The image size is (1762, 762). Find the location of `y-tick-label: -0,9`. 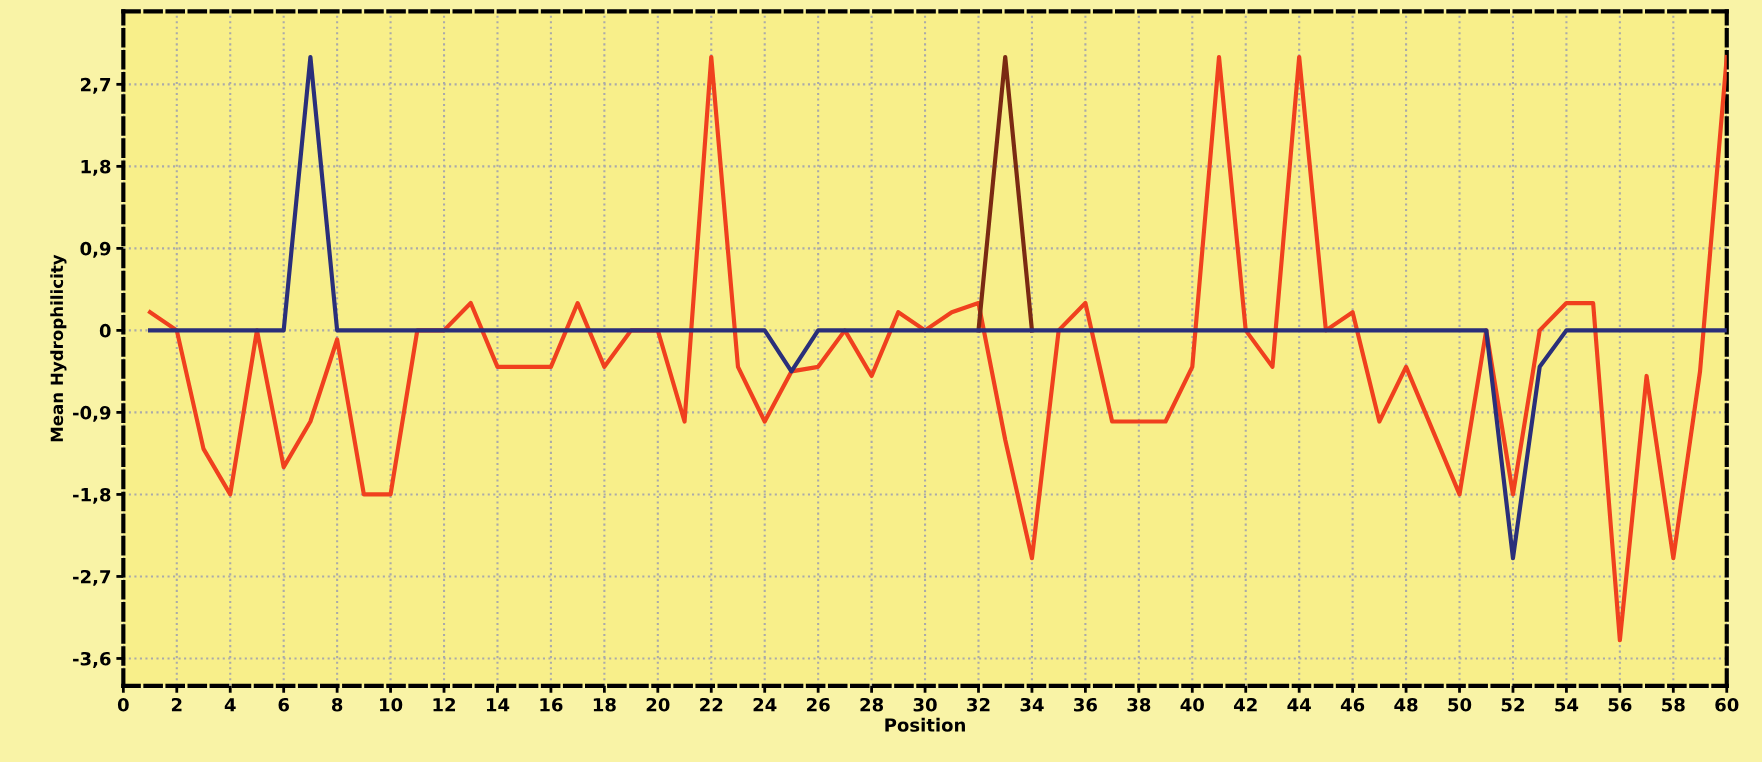

y-tick-label: -0,9 is located at coordinates (92, 413).